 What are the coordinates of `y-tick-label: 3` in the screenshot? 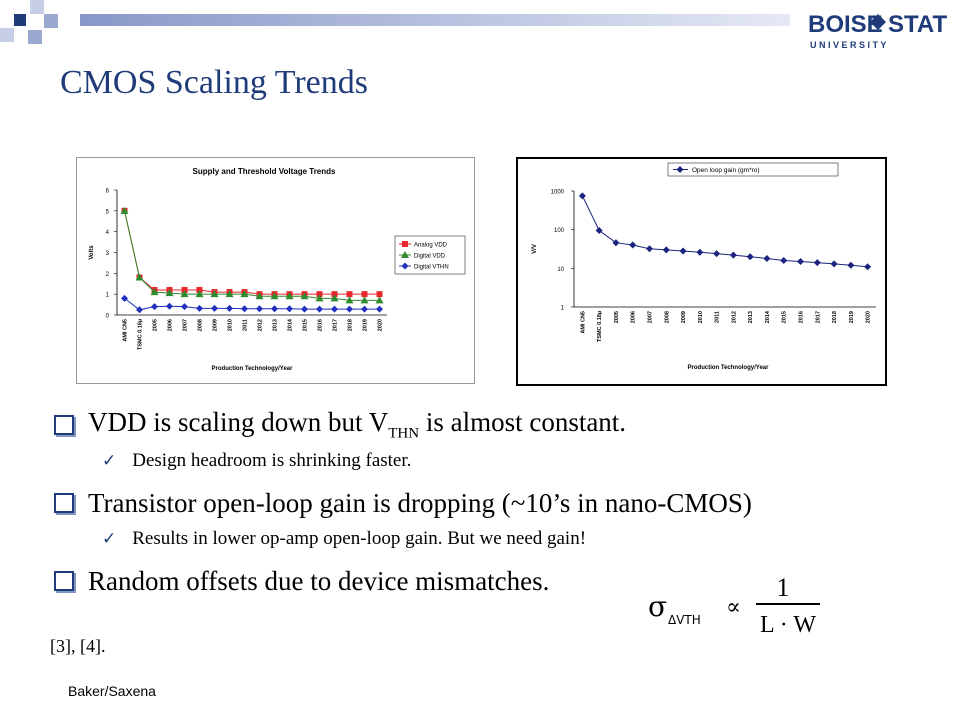 It's located at (108, 254).